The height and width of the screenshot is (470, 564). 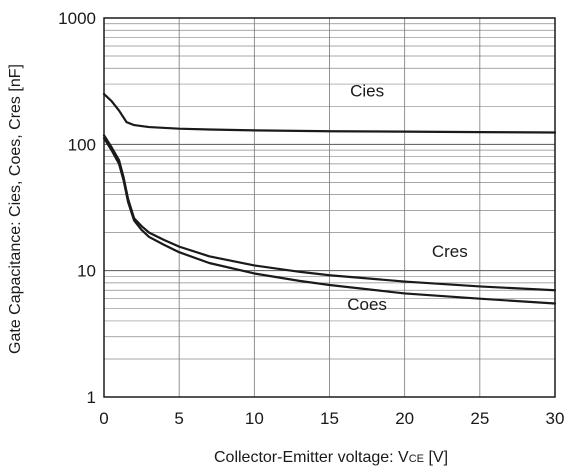 I want to click on series-label-cres: Cres, so click(x=450, y=251).